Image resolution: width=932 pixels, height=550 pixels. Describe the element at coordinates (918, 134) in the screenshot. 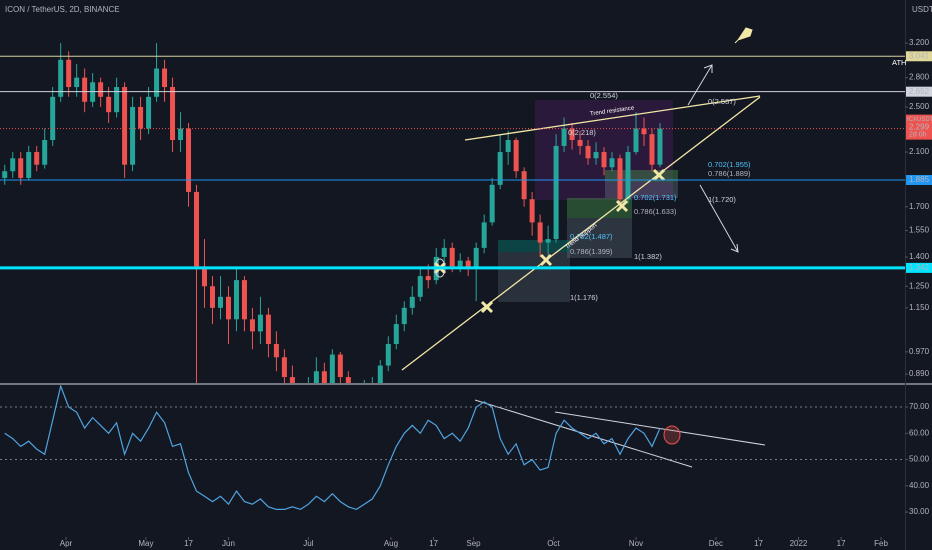

I see `price-label-countdown: 2d 0h` at that location.